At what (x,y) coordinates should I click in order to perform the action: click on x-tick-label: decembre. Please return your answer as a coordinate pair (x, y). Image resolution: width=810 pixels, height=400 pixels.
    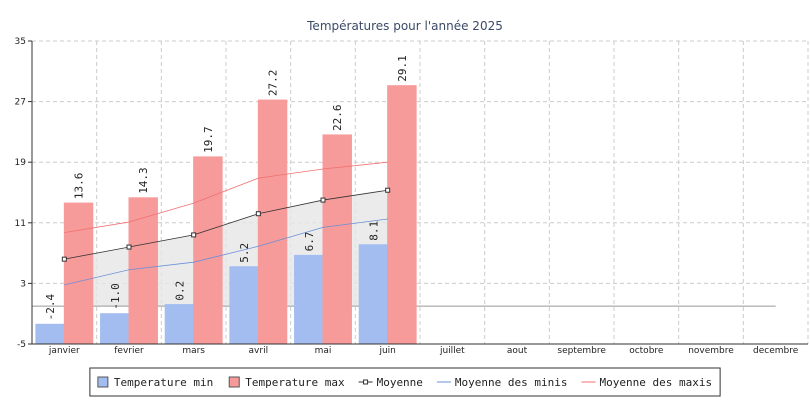
    Looking at the image, I should click on (776, 351).